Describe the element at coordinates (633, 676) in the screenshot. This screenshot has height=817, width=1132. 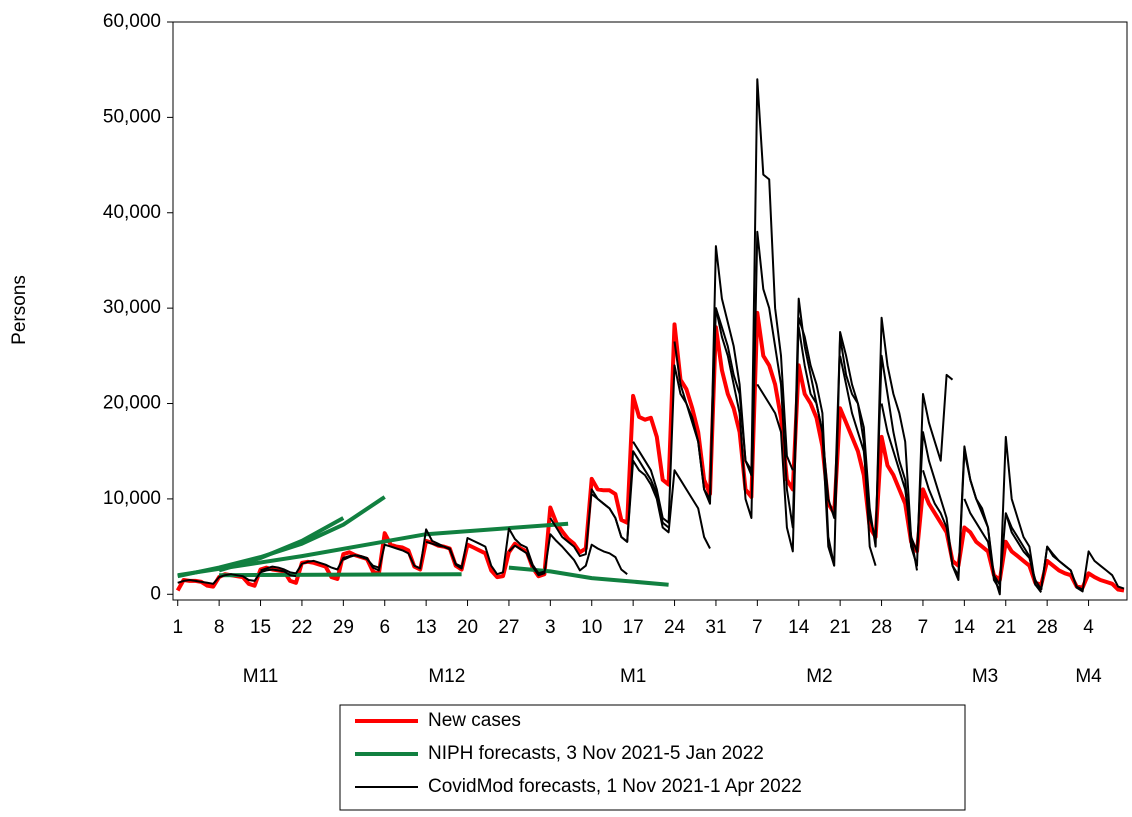
I see `month-label: M1` at that location.